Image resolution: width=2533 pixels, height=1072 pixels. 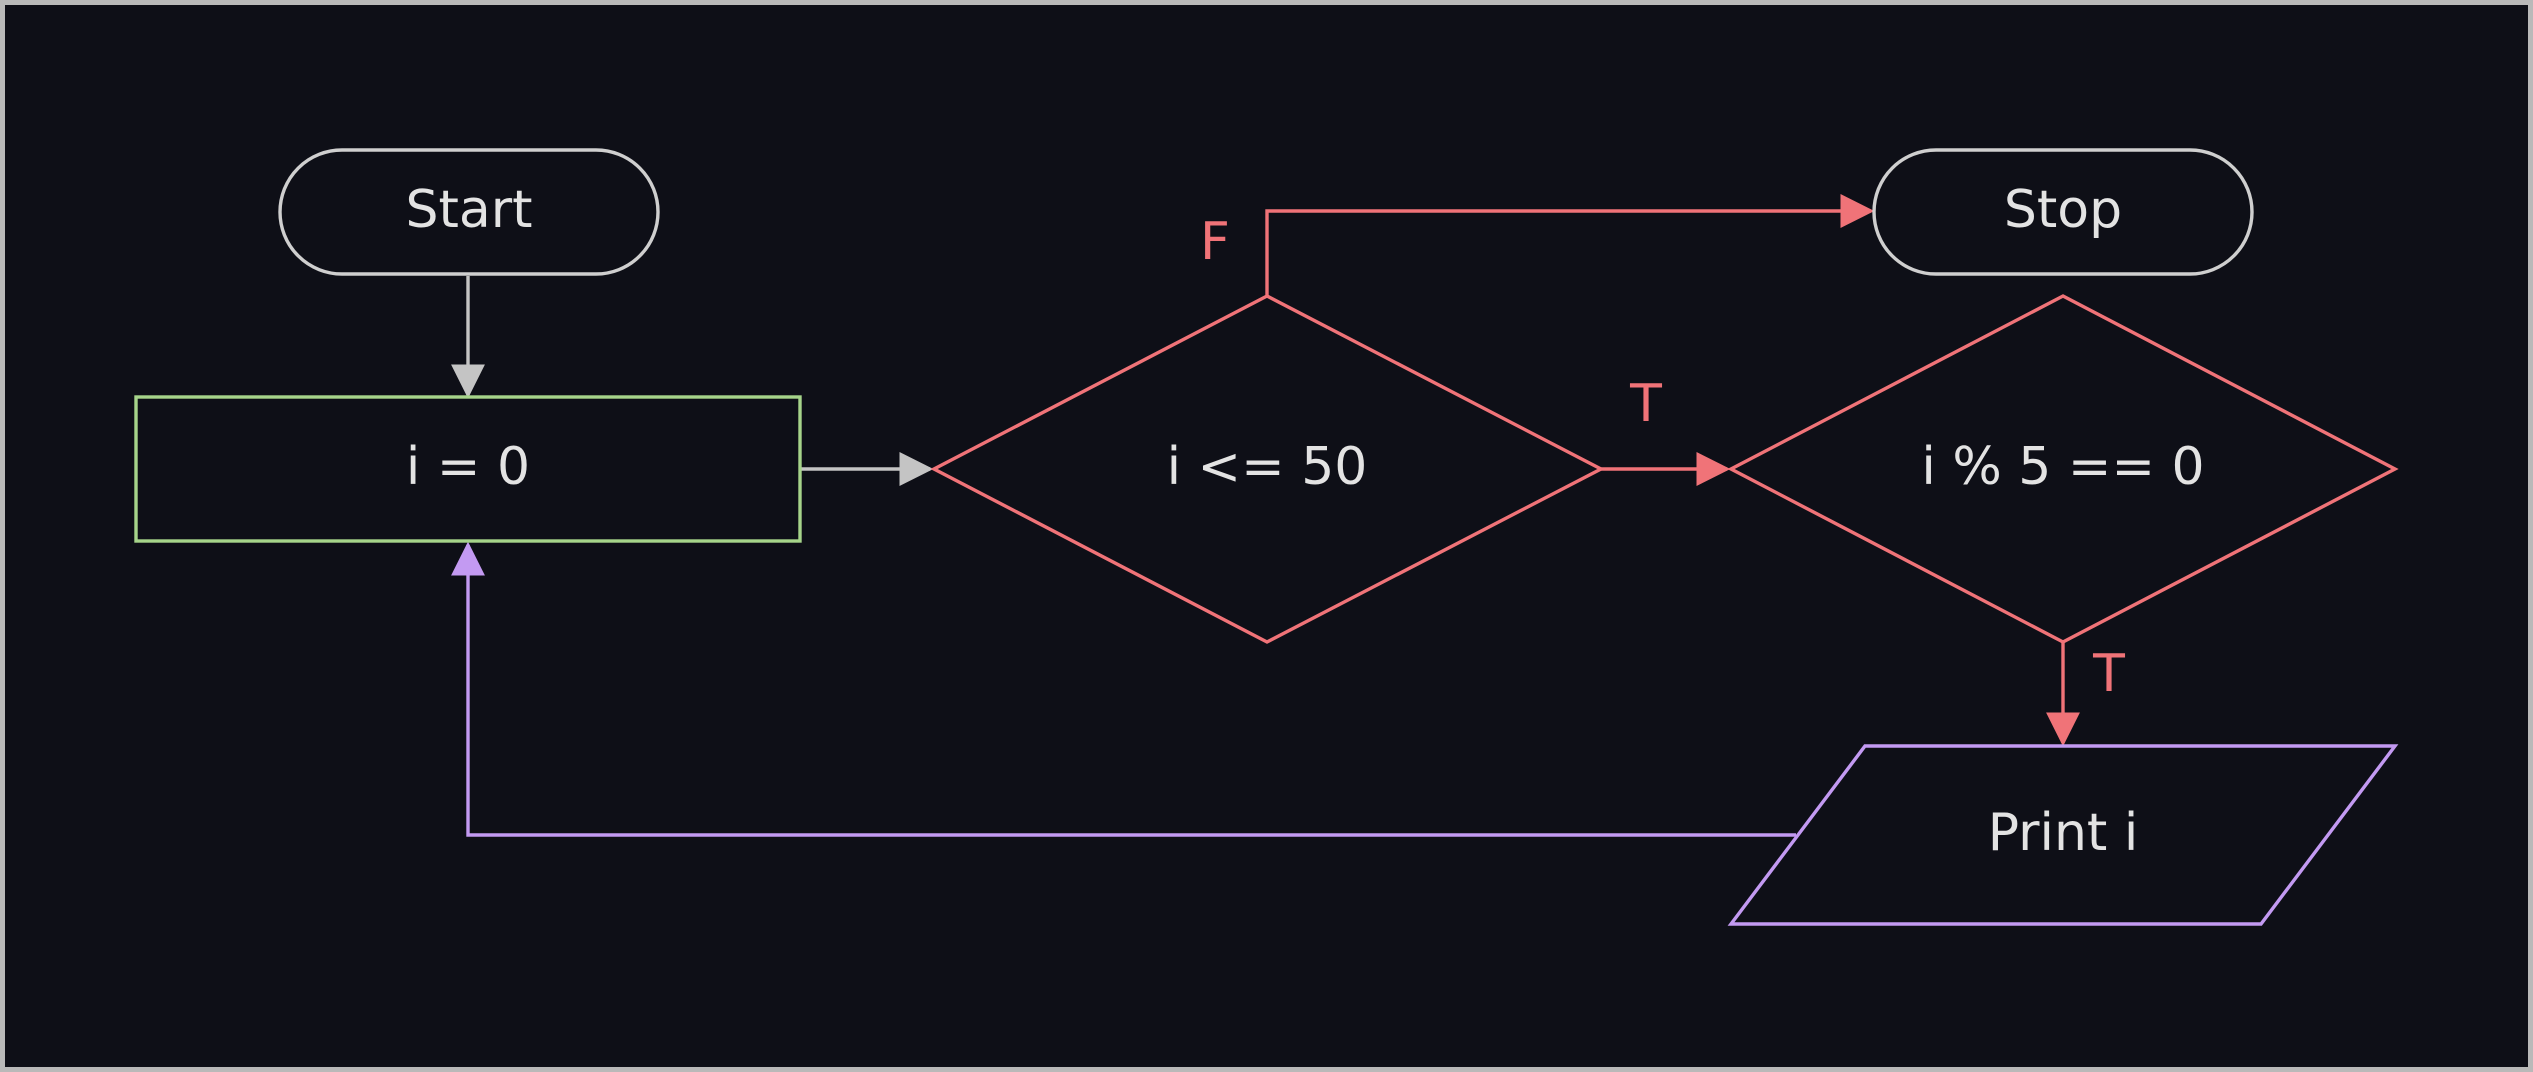 I want to click on node-start: Start, so click(x=469, y=212).